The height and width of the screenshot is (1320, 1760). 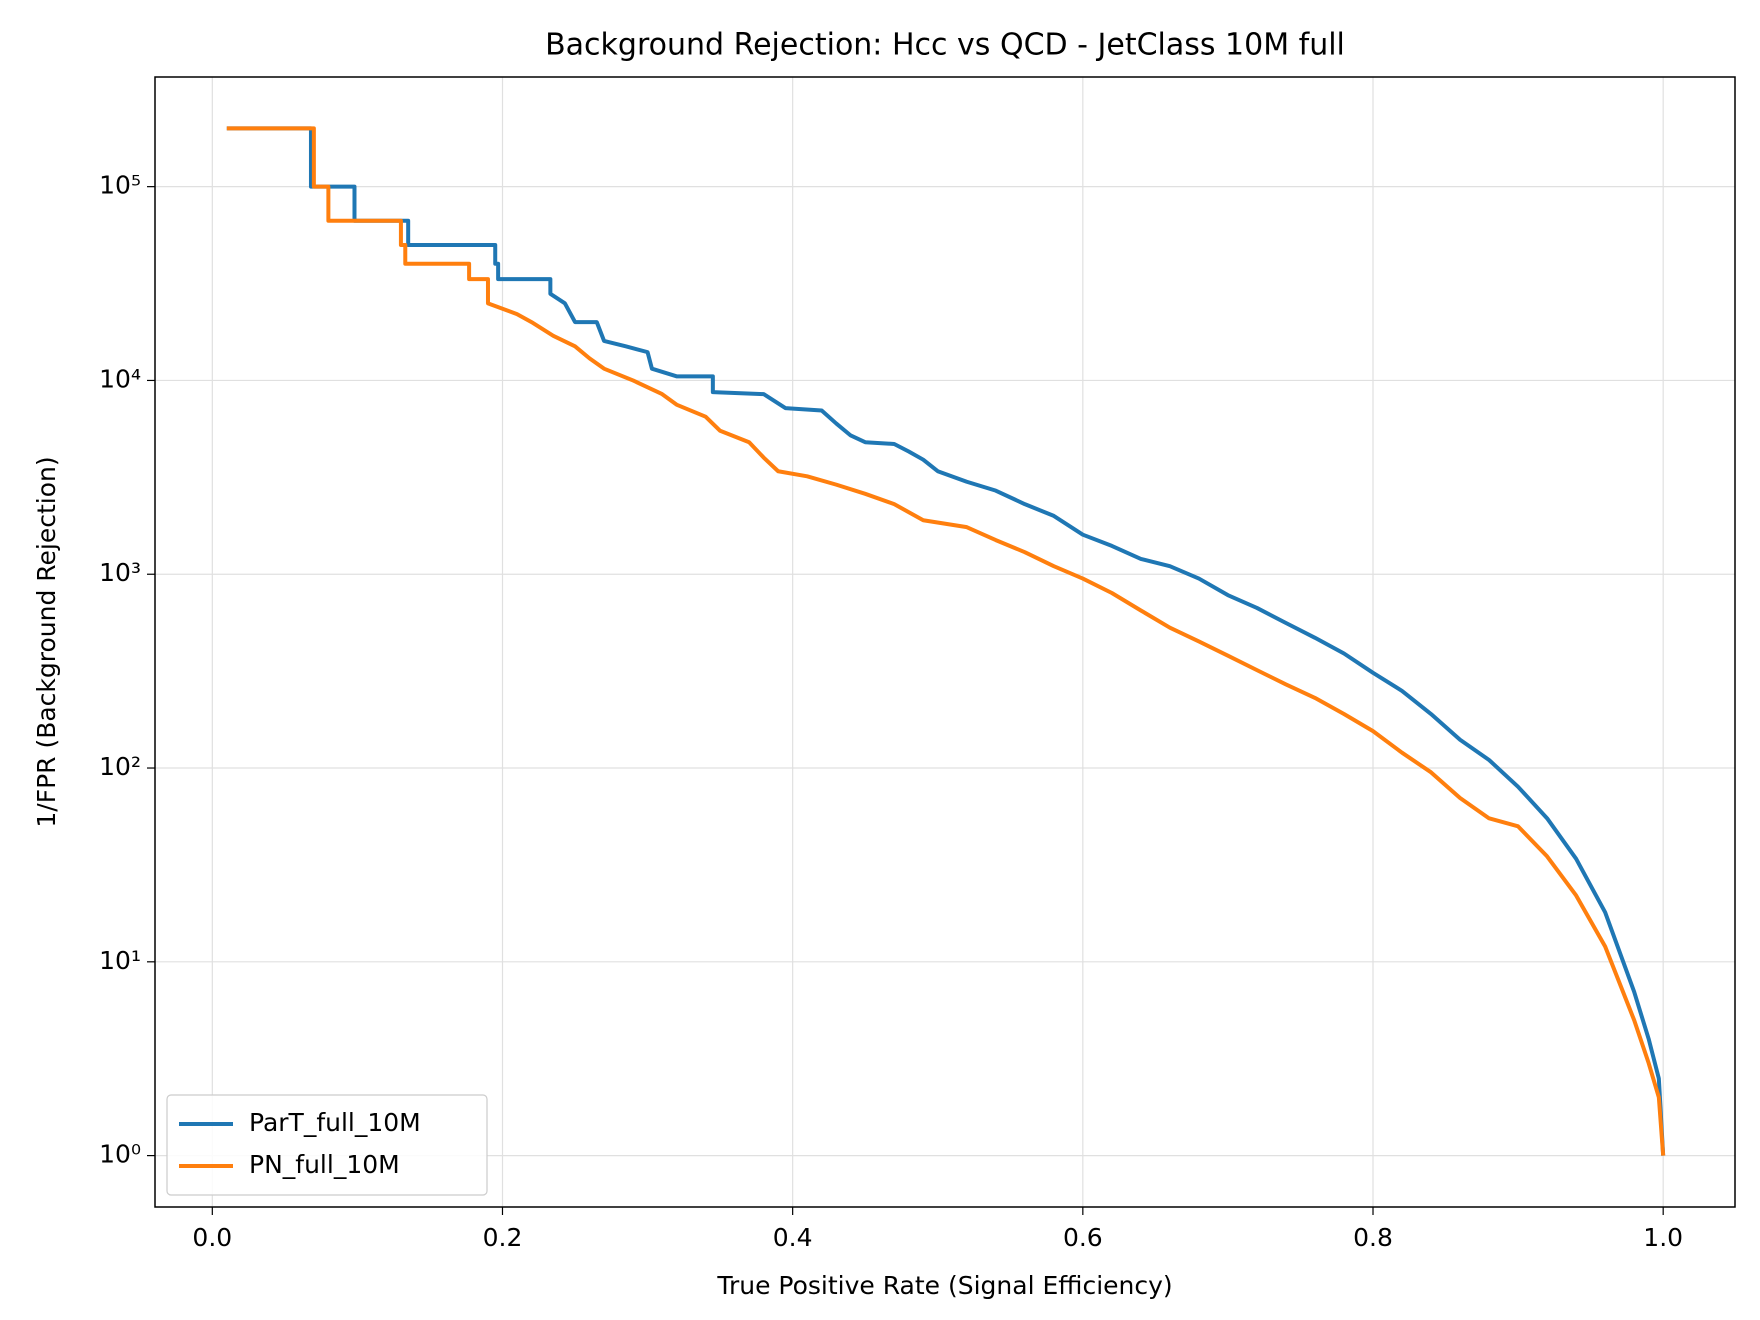 What do you see at coordinates (1373, 1237) in the screenshot?
I see `x-tick-label: 0.8` at bounding box center [1373, 1237].